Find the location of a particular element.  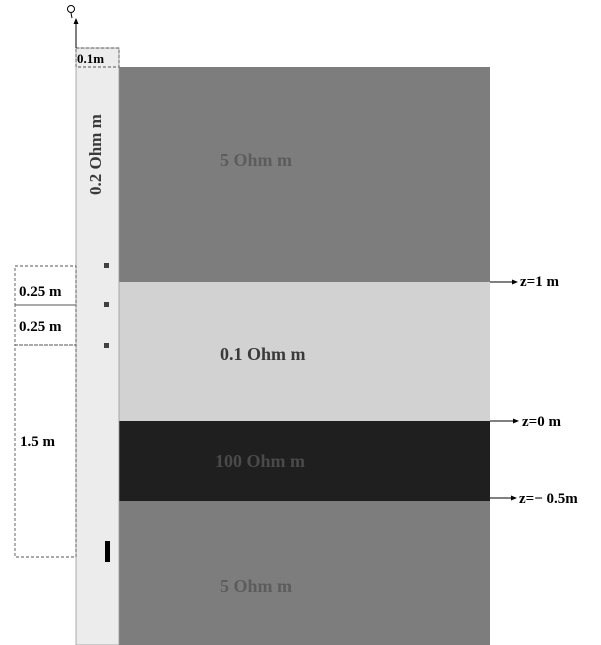

cable-hook-icon is located at coordinates (71, 9).